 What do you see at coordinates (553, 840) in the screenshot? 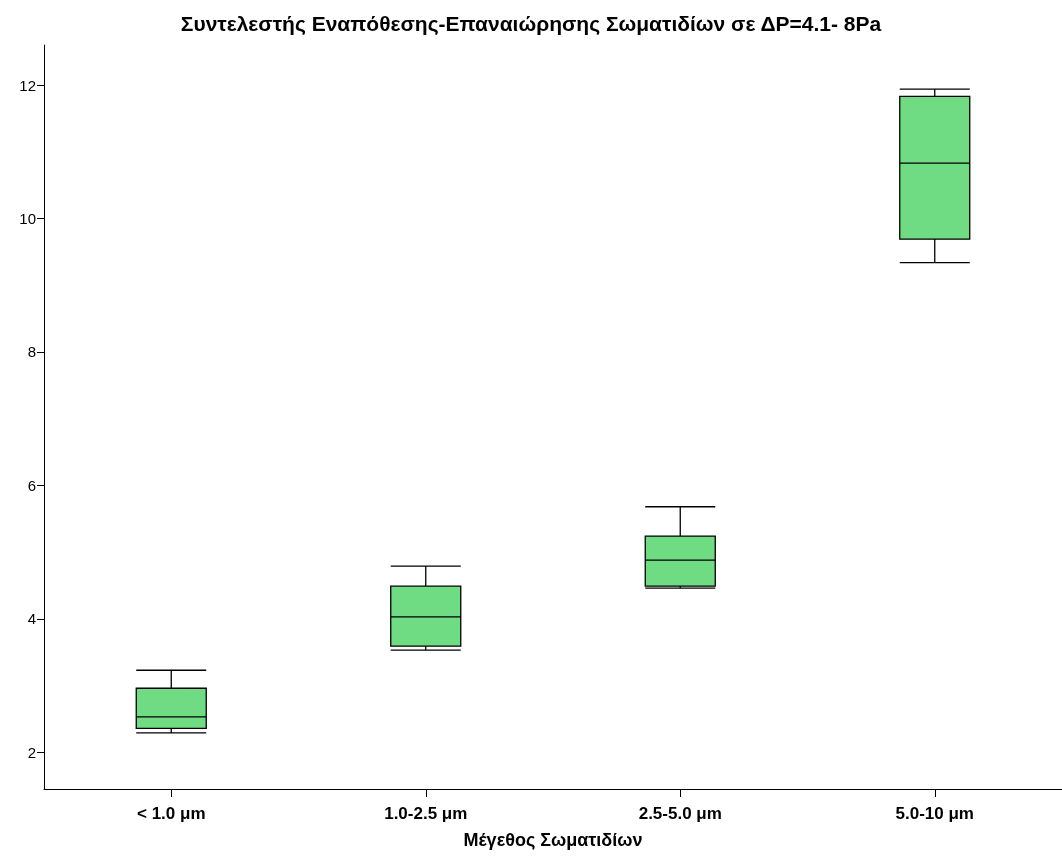
I see `x-axis-title: Μέγεθος Σωματιδίων` at bounding box center [553, 840].